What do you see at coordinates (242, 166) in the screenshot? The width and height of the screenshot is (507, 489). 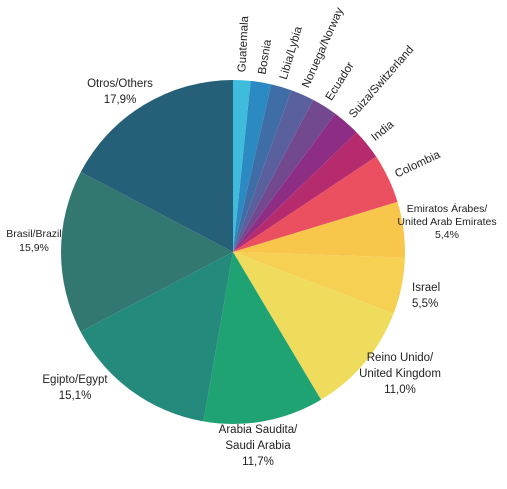 I see `pie-slice-guatemala` at bounding box center [242, 166].